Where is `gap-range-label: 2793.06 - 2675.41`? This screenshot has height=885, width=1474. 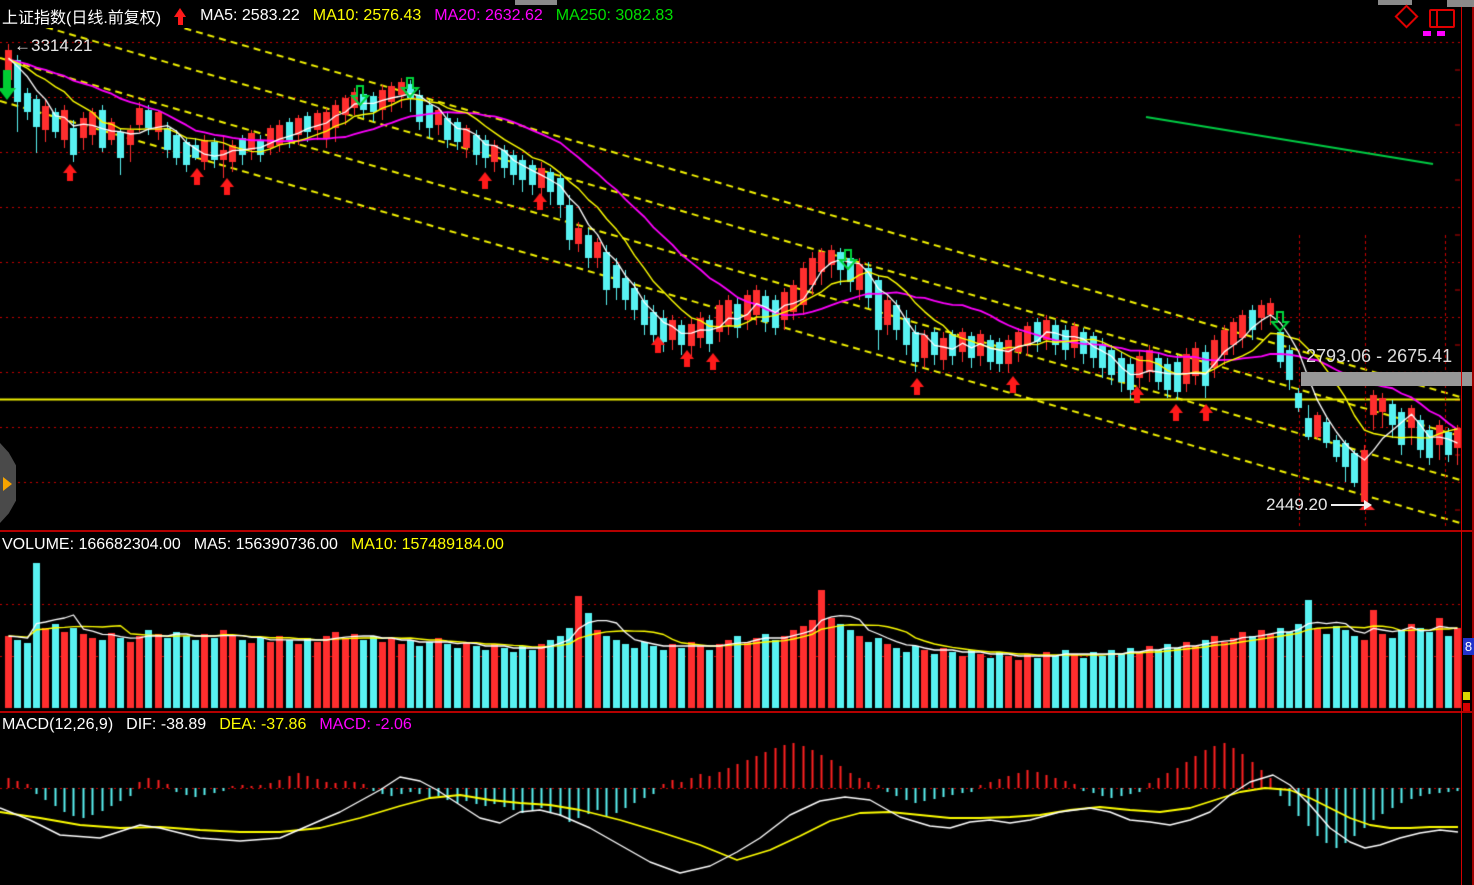 gap-range-label: 2793.06 - 2675.41 is located at coordinates (1379, 356).